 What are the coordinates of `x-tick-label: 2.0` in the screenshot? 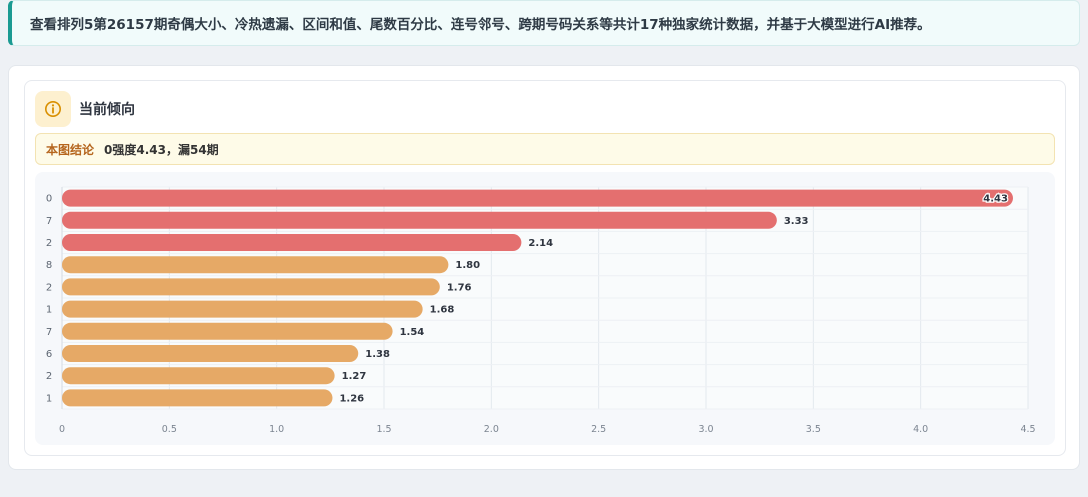 It's located at (491, 429).